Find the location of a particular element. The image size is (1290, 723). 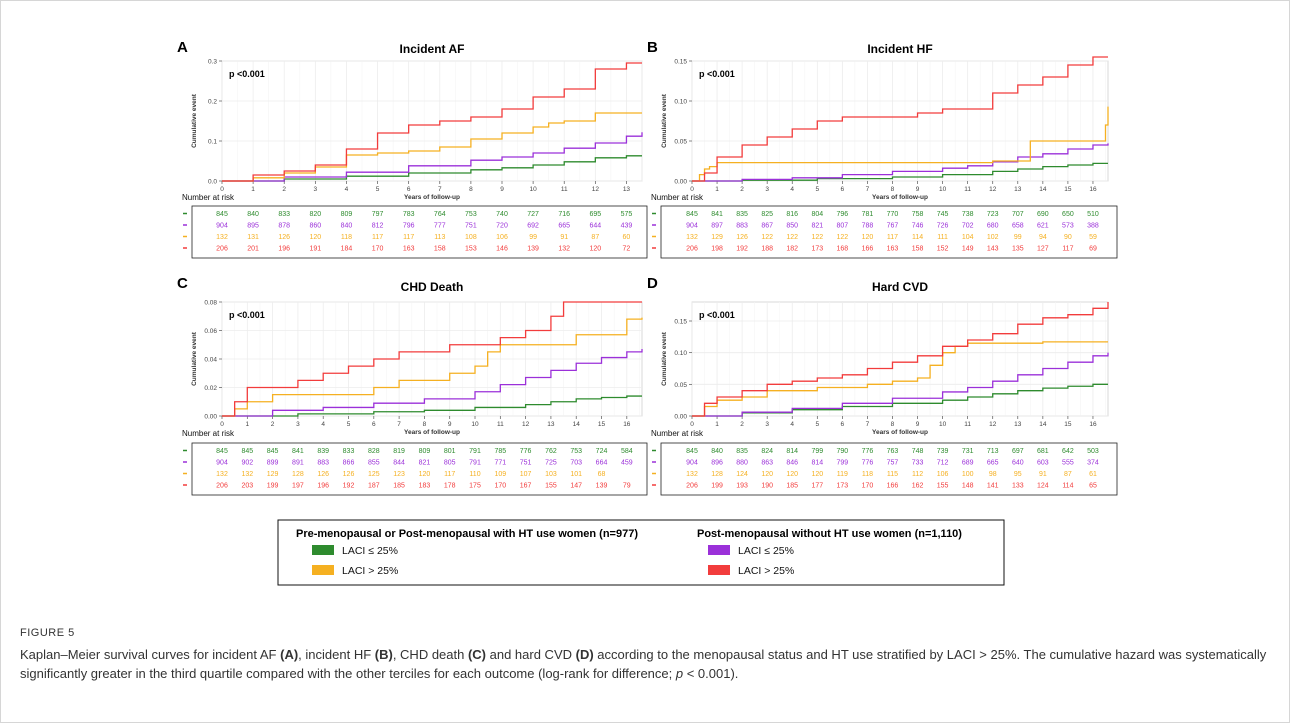

panel-label: B is located at coordinates (652, 47).